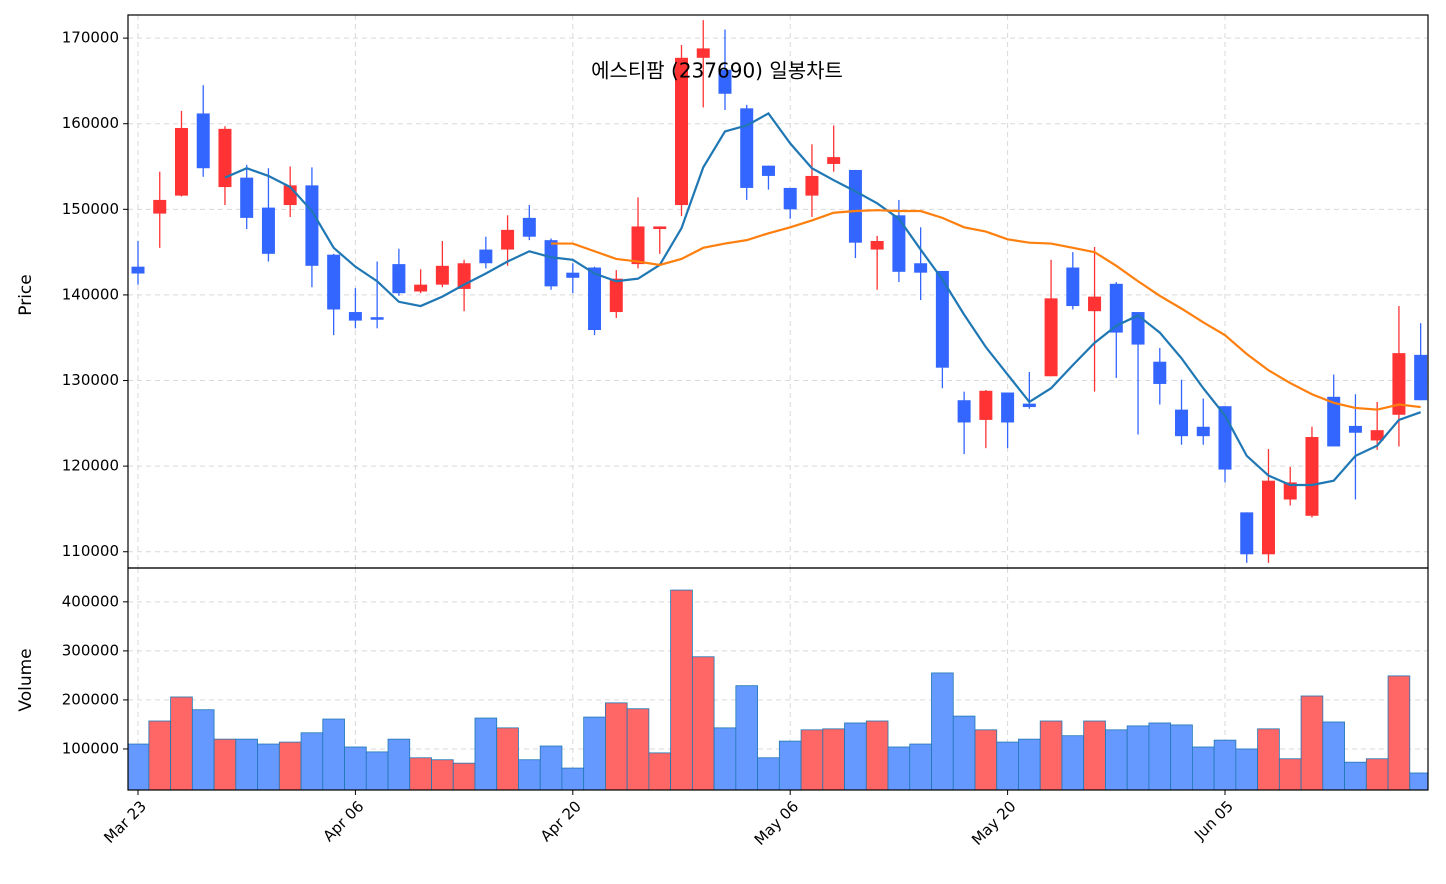 This screenshot has width=1446, height=884. I want to click on x-tick-label: May 20, so click(994, 823).